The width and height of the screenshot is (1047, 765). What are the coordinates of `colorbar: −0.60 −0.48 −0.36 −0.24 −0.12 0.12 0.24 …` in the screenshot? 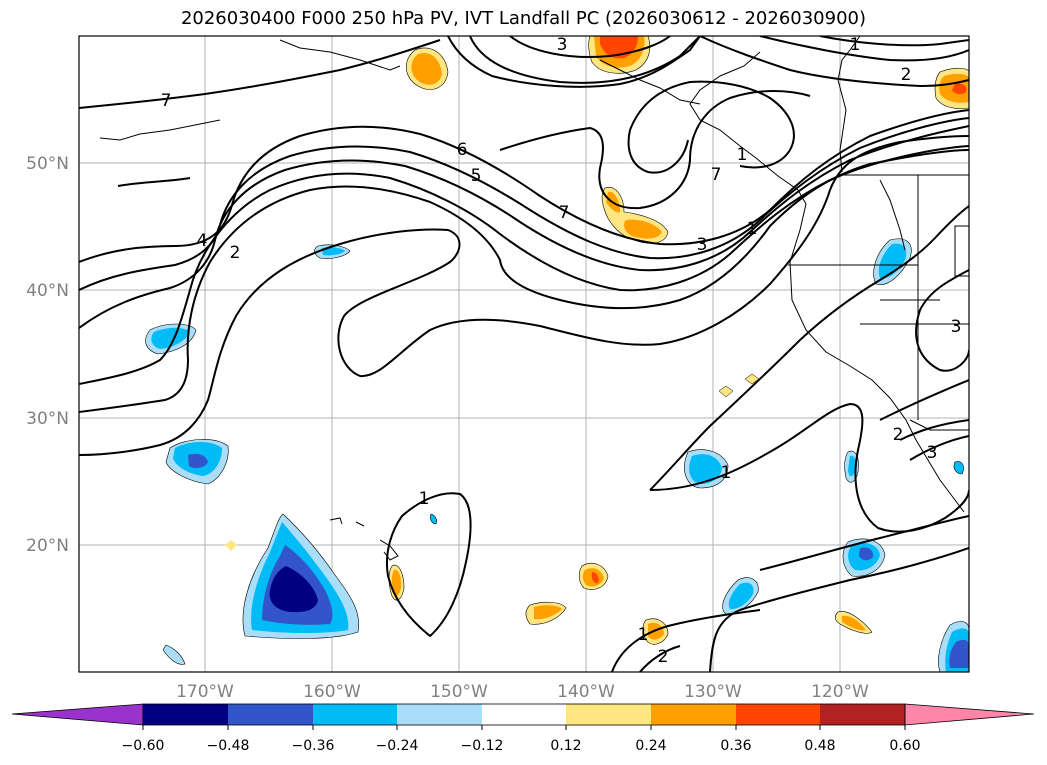 It's located at (523, 728).